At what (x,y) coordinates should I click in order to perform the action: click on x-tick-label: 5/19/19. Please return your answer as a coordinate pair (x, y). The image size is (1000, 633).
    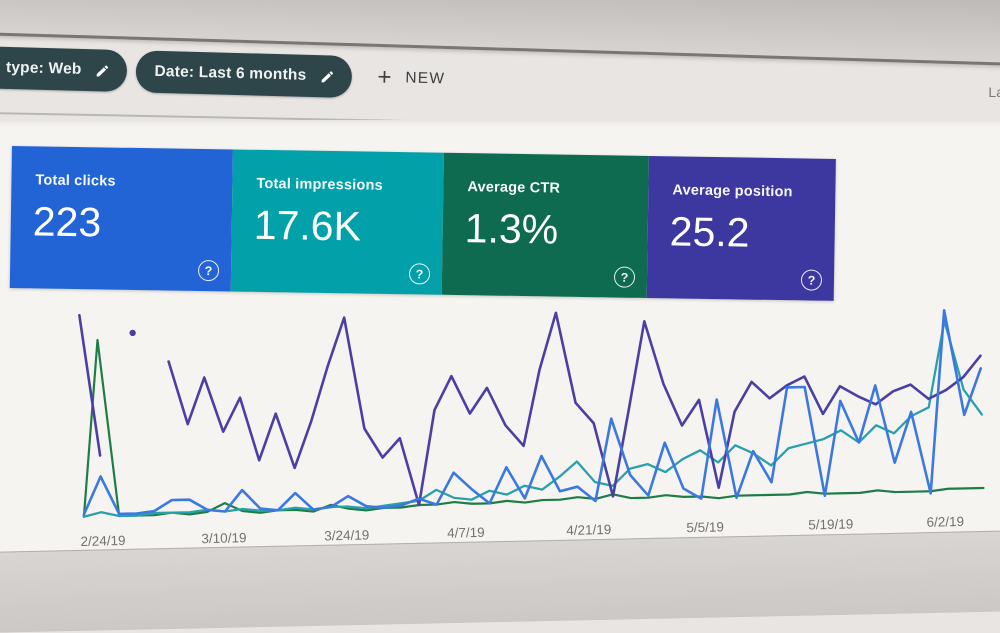
    Looking at the image, I should click on (831, 524).